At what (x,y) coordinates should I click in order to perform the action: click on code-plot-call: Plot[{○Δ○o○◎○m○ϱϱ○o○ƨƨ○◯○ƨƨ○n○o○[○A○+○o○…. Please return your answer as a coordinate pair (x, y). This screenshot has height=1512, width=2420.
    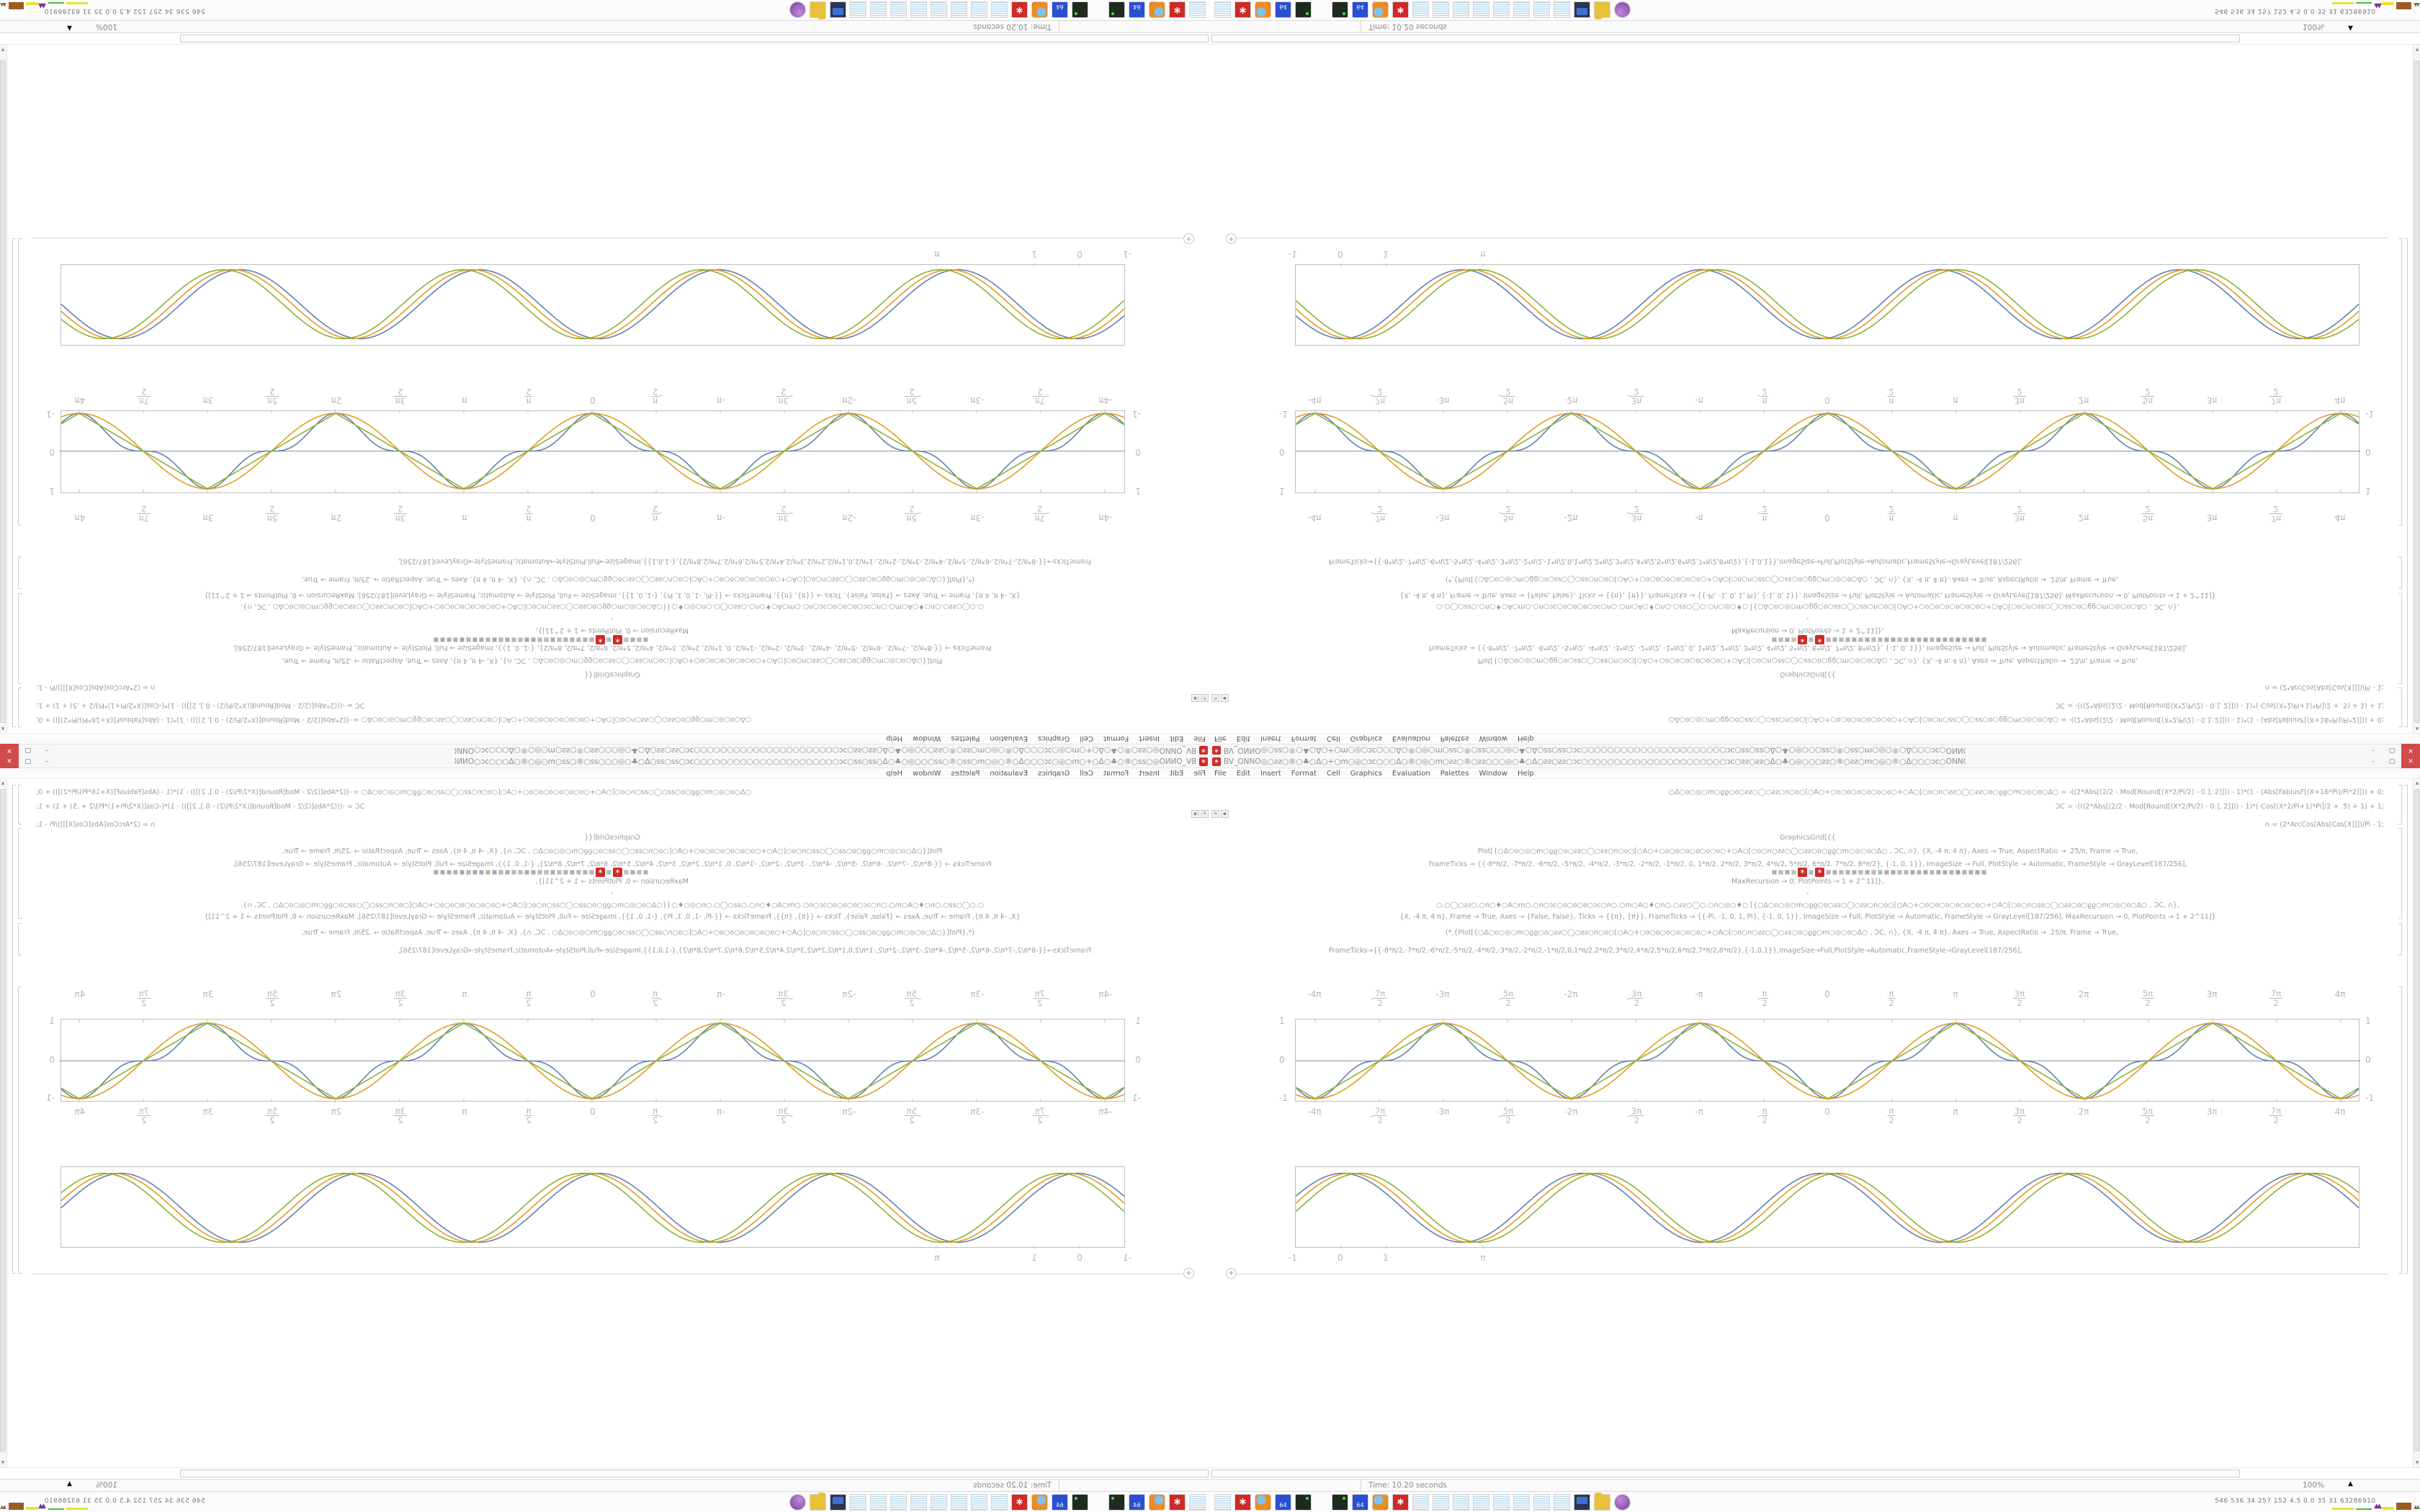
    Looking at the image, I should click on (1808, 661).